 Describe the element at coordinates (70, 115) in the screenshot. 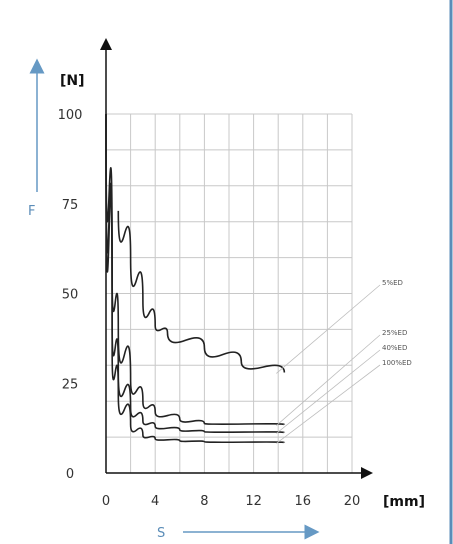

I see `y-tick-label: 100` at that location.